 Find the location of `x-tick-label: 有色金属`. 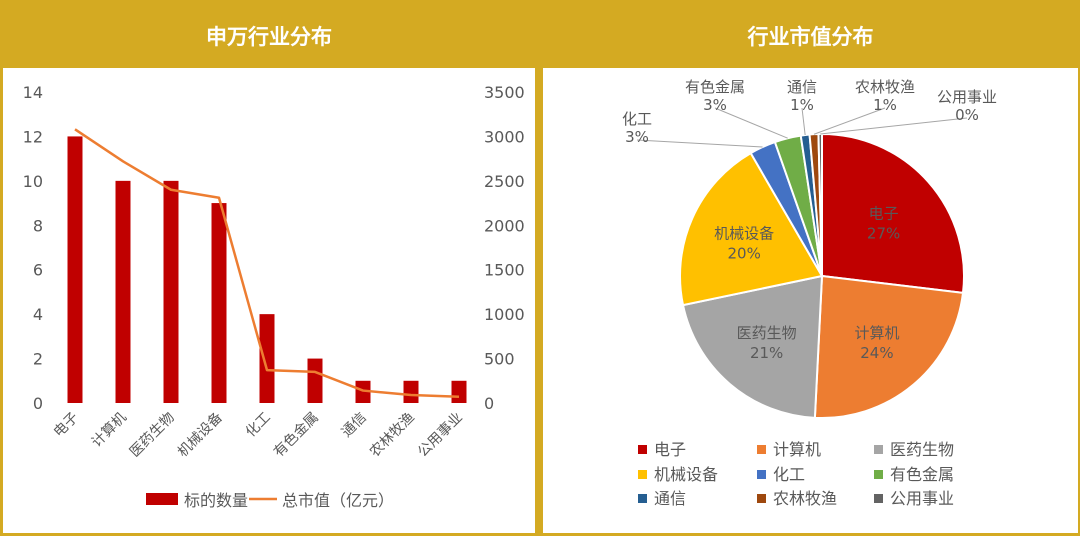

x-tick-label: 有色金属 is located at coordinates (296, 435).